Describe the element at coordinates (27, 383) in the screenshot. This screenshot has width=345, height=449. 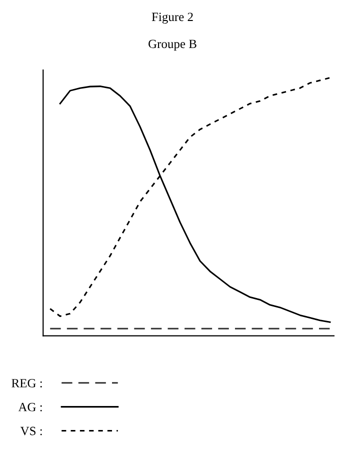
I see `legend-label: REG :` at that location.